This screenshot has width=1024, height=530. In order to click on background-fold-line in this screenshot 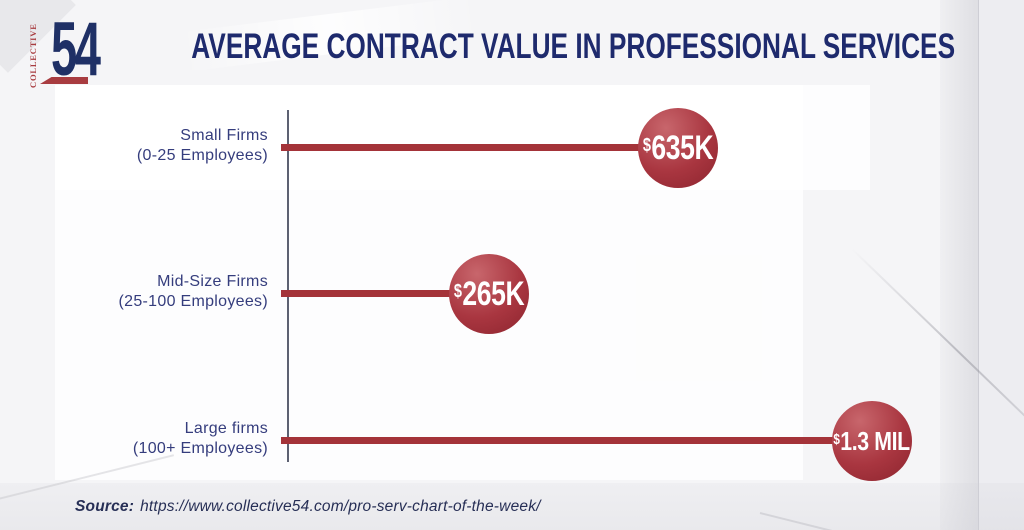, I will do `click(891, 521)`.